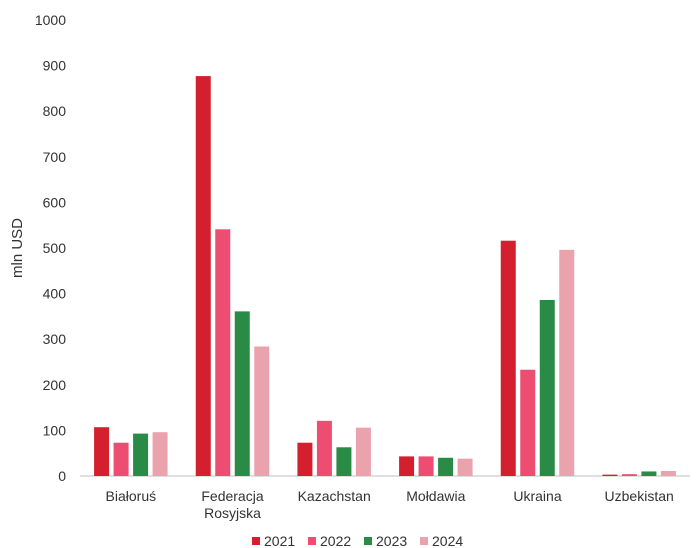 The image size is (697, 548). What do you see at coordinates (55, 202) in the screenshot?
I see `y-tick-label: 600` at bounding box center [55, 202].